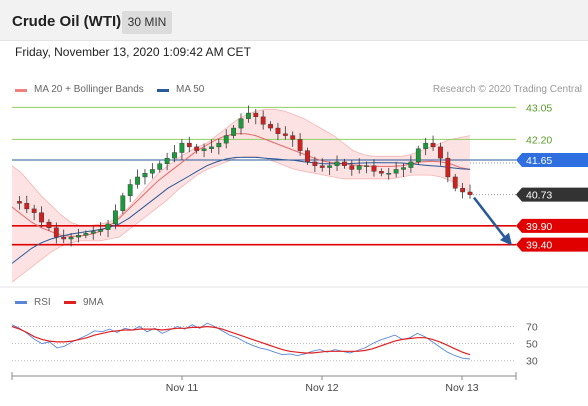 The width and height of the screenshot is (588, 406). Describe the element at coordinates (552, 194) in the screenshot. I see `level-tag-40.73` at that location.